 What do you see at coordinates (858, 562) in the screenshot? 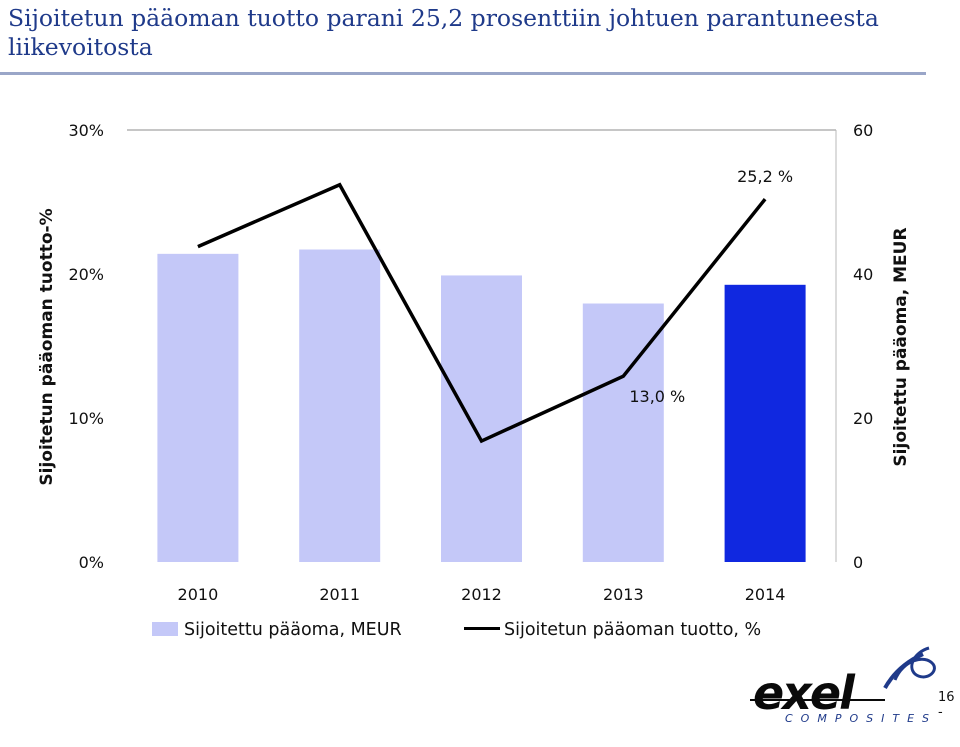
I see `y-right-tick-label: 0` at bounding box center [858, 562].